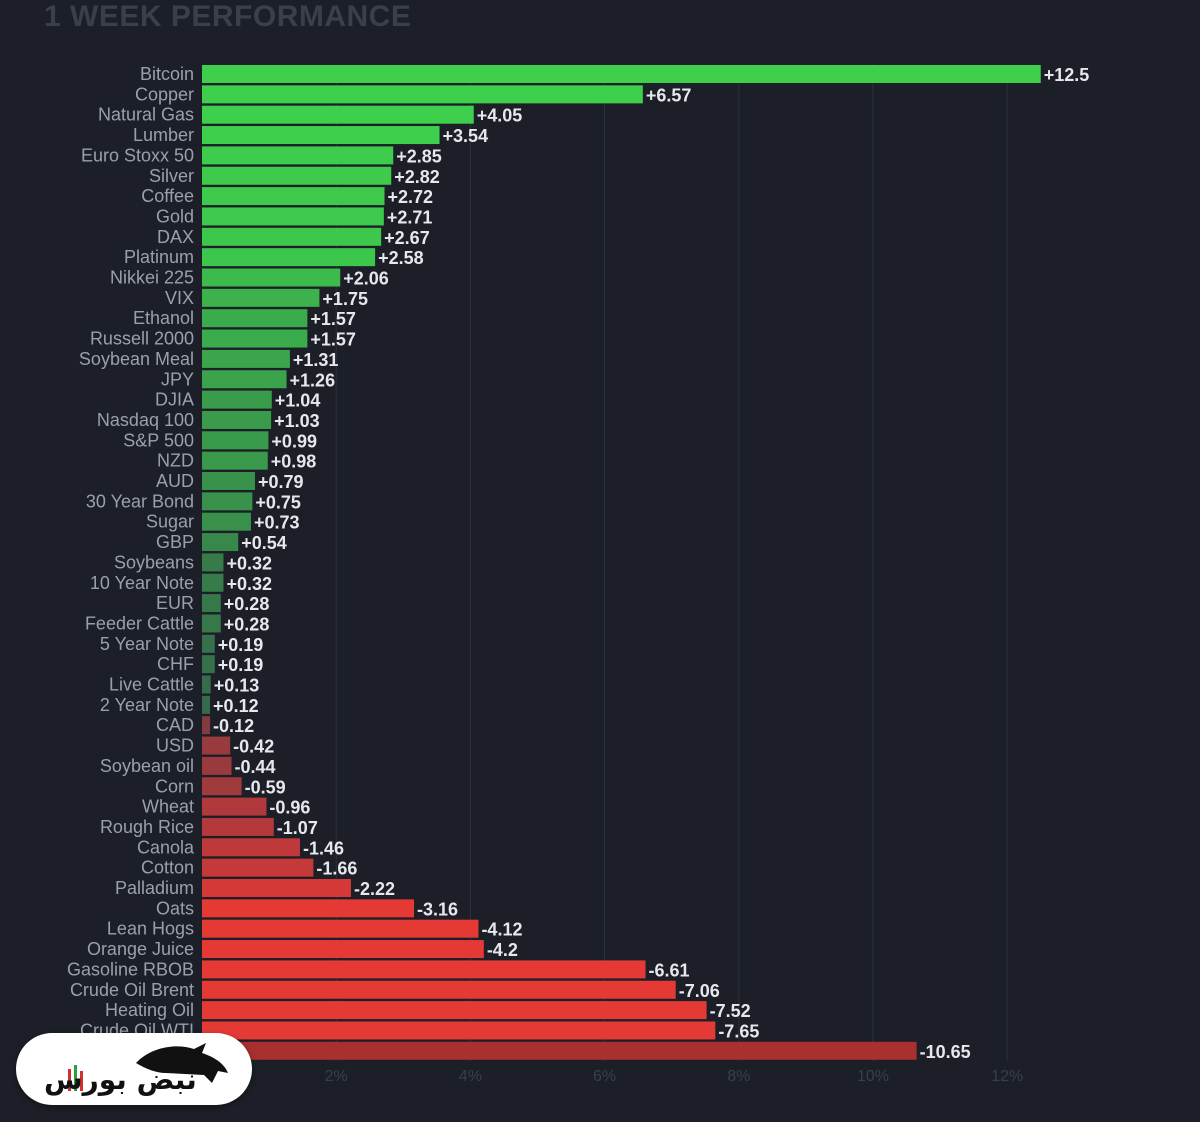  What do you see at coordinates (175, 725) in the screenshot?
I see `category-label: CAD` at bounding box center [175, 725].